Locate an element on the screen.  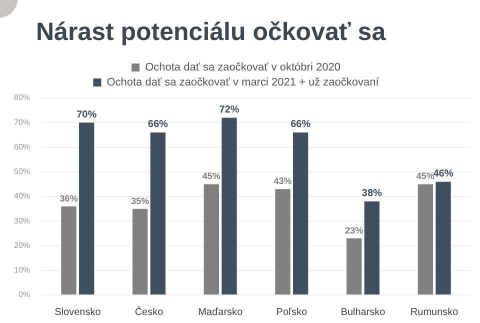
data-label: 36% is located at coordinates (69, 198).